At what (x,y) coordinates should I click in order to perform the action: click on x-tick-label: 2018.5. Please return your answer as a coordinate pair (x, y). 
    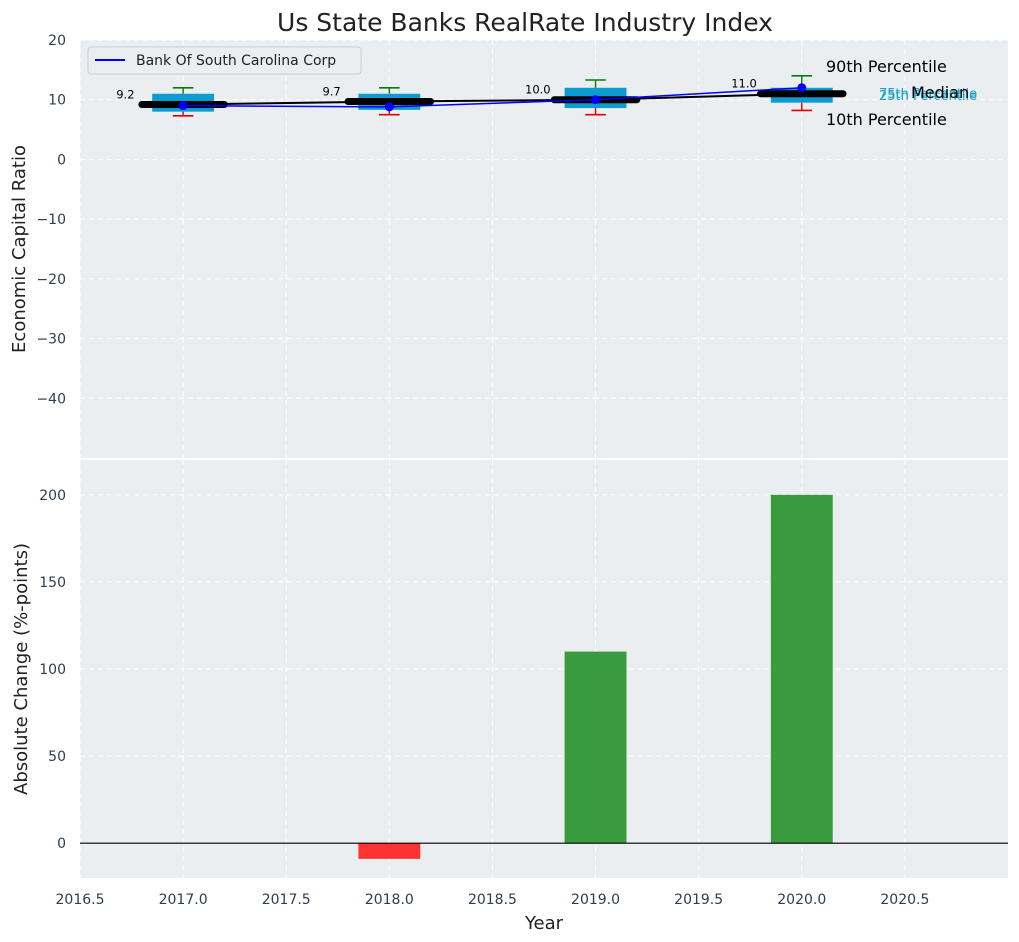
    Looking at the image, I should click on (492, 900).